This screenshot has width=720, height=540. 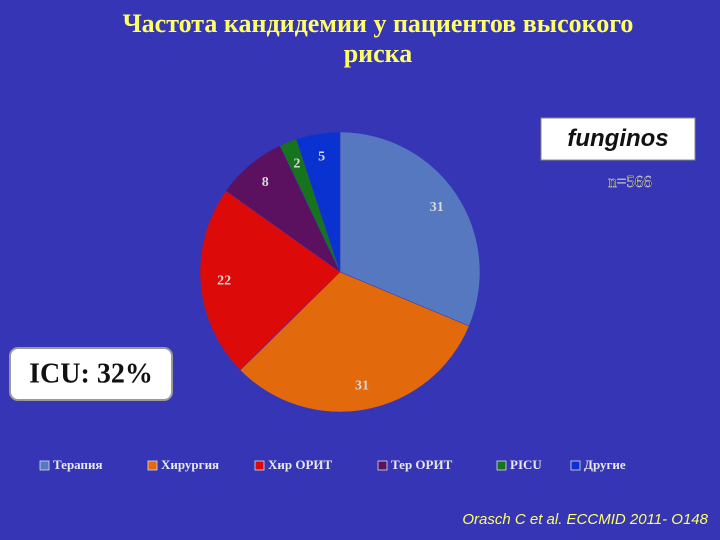 I want to click on logo-box: funginos, so click(x=618, y=139).